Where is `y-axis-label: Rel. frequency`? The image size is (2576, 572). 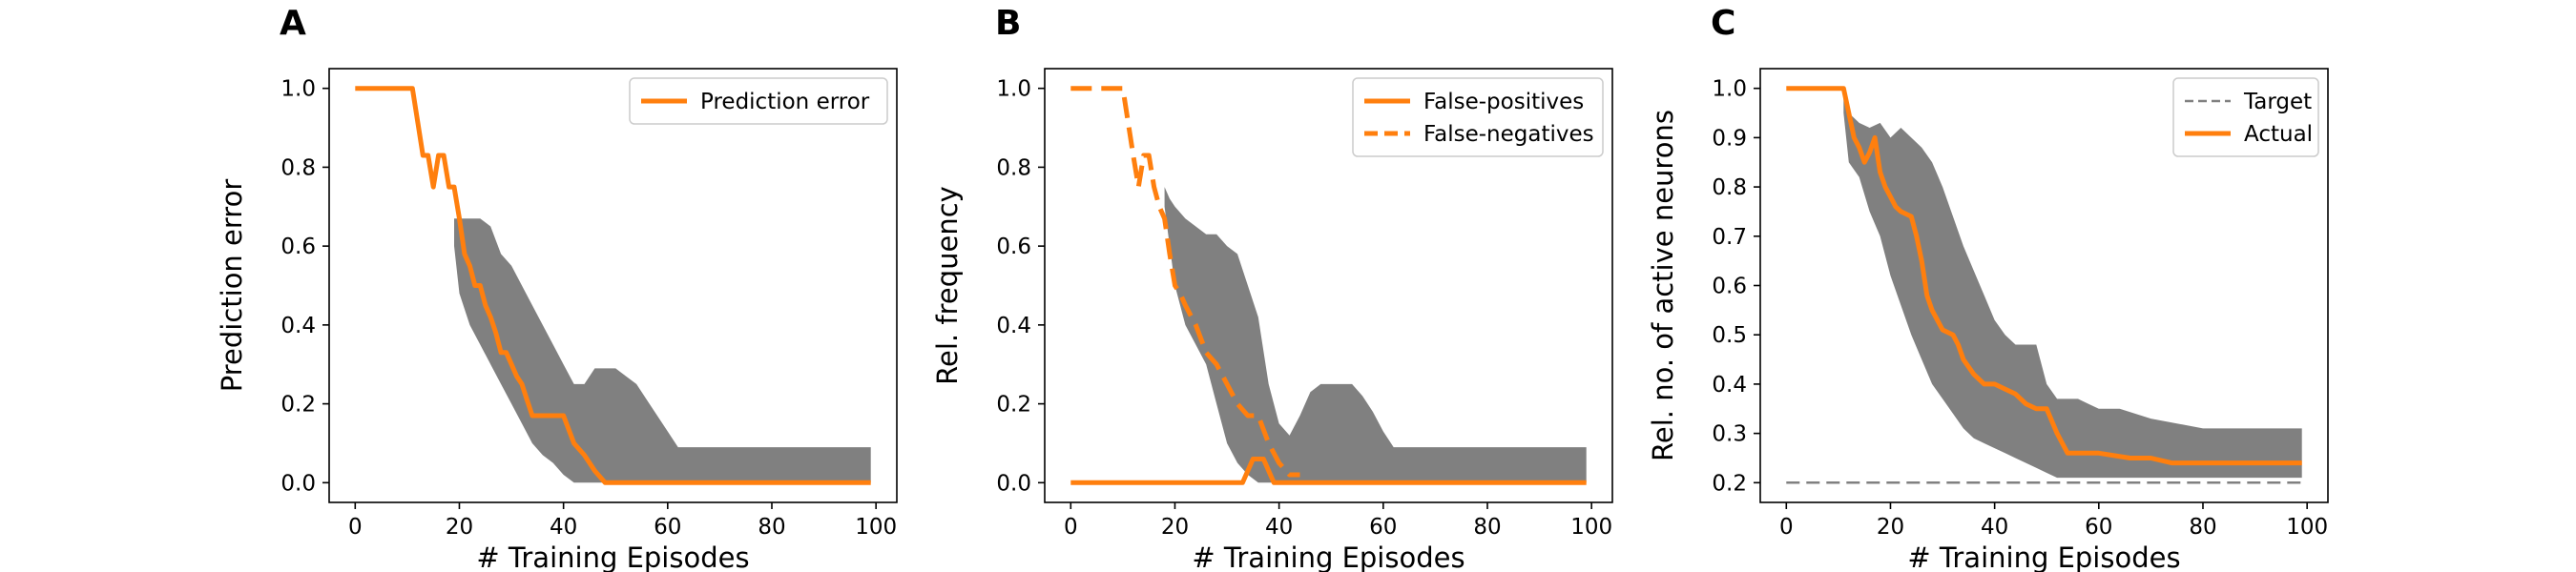
y-axis-label: Rel. frequency is located at coordinates (947, 285).